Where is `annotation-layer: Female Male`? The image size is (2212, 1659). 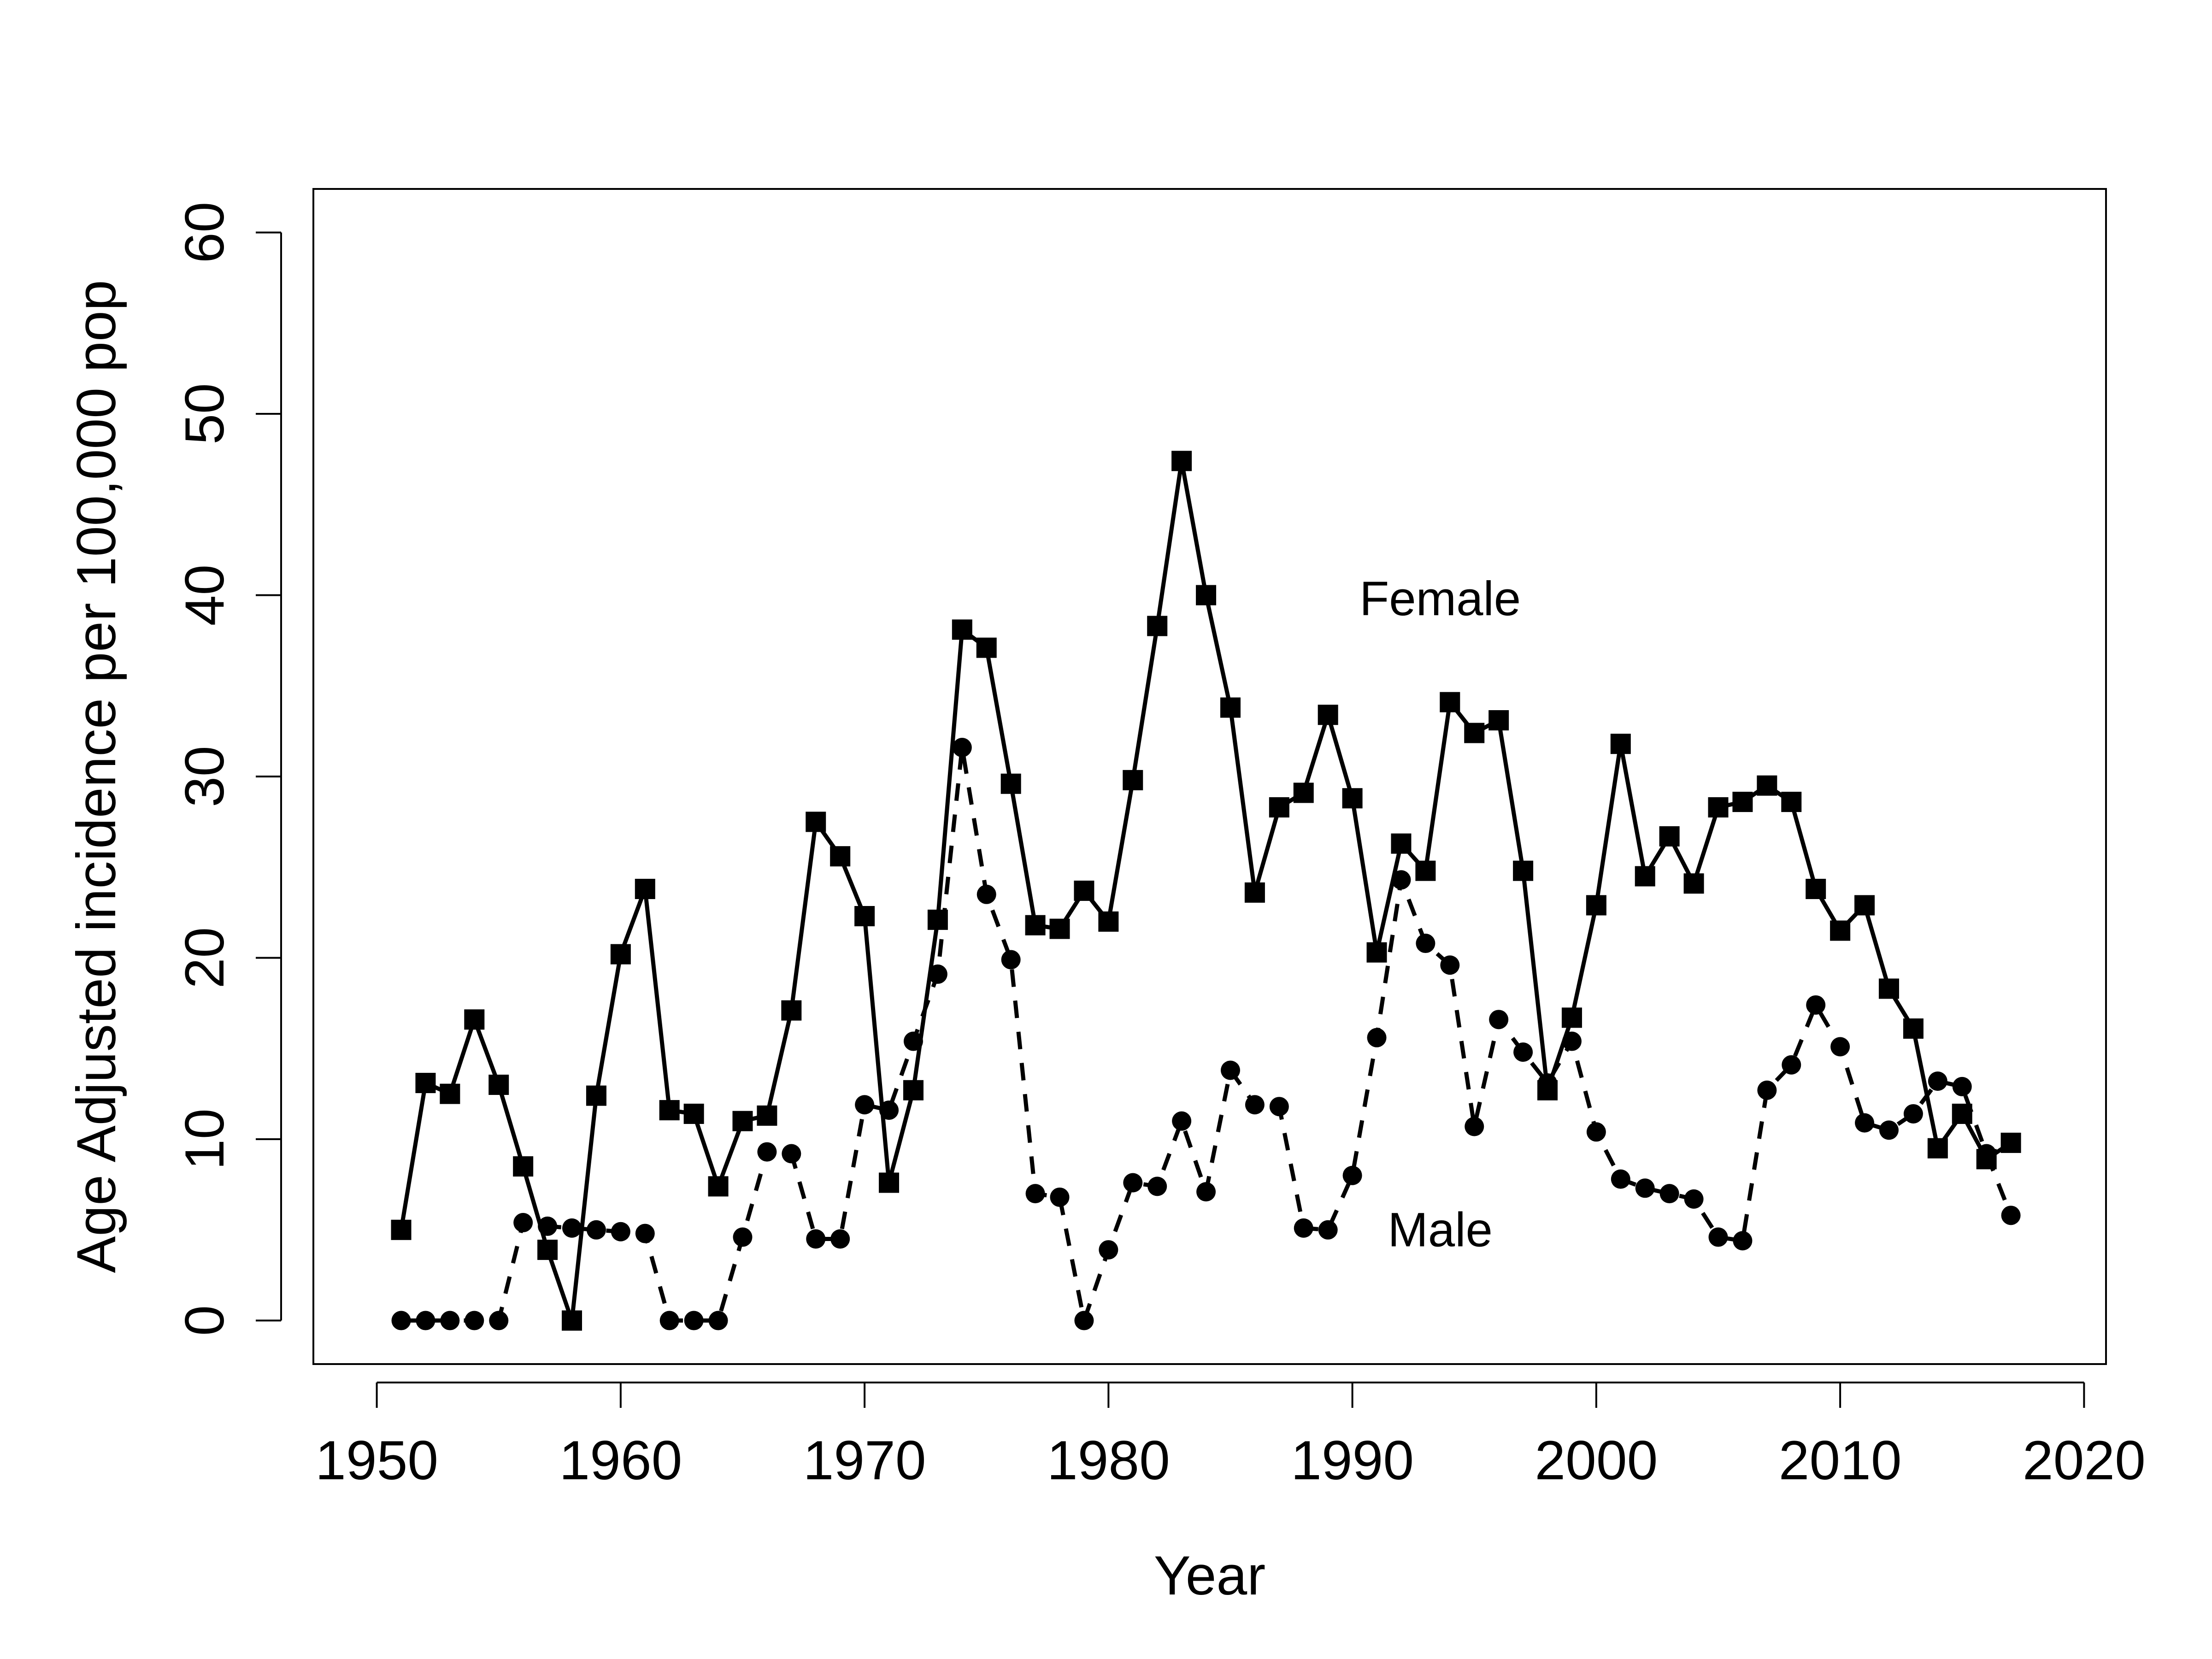
annotation-layer: Female Male is located at coordinates (1440, 914).